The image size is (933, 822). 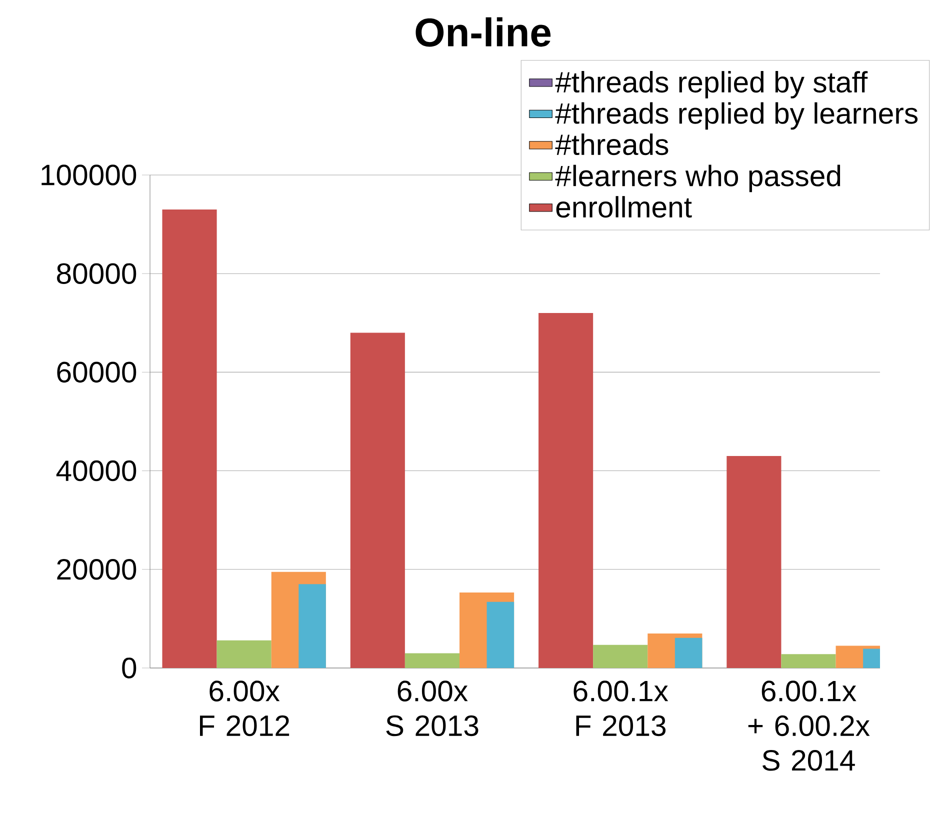 I want to click on legend-label: #threads, so click(x=611, y=145).